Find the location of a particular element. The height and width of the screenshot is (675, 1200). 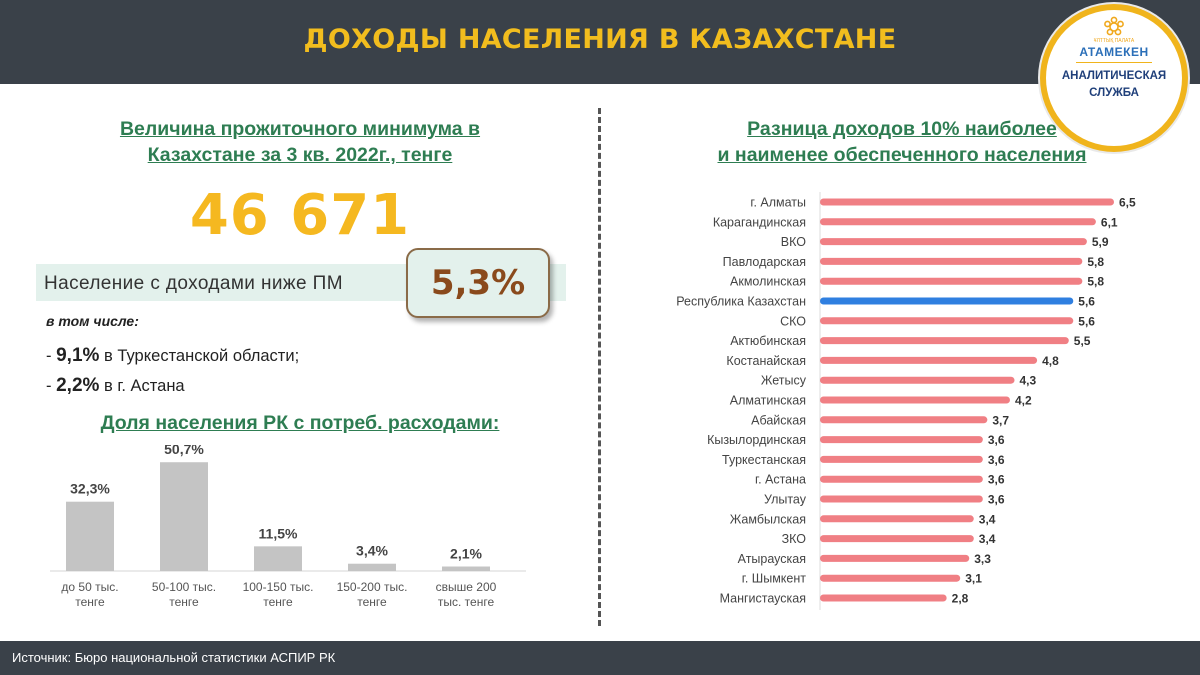

logo-divider is located at coordinates (1114, 62).